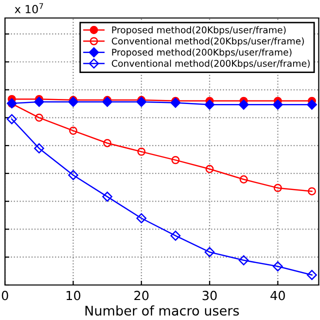 This screenshot has height=320, width=320. Describe the element at coordinates (202, 53) in the screenshot. I see `legend-label: Proposed method(200Kbps/user/frame)` at that location.